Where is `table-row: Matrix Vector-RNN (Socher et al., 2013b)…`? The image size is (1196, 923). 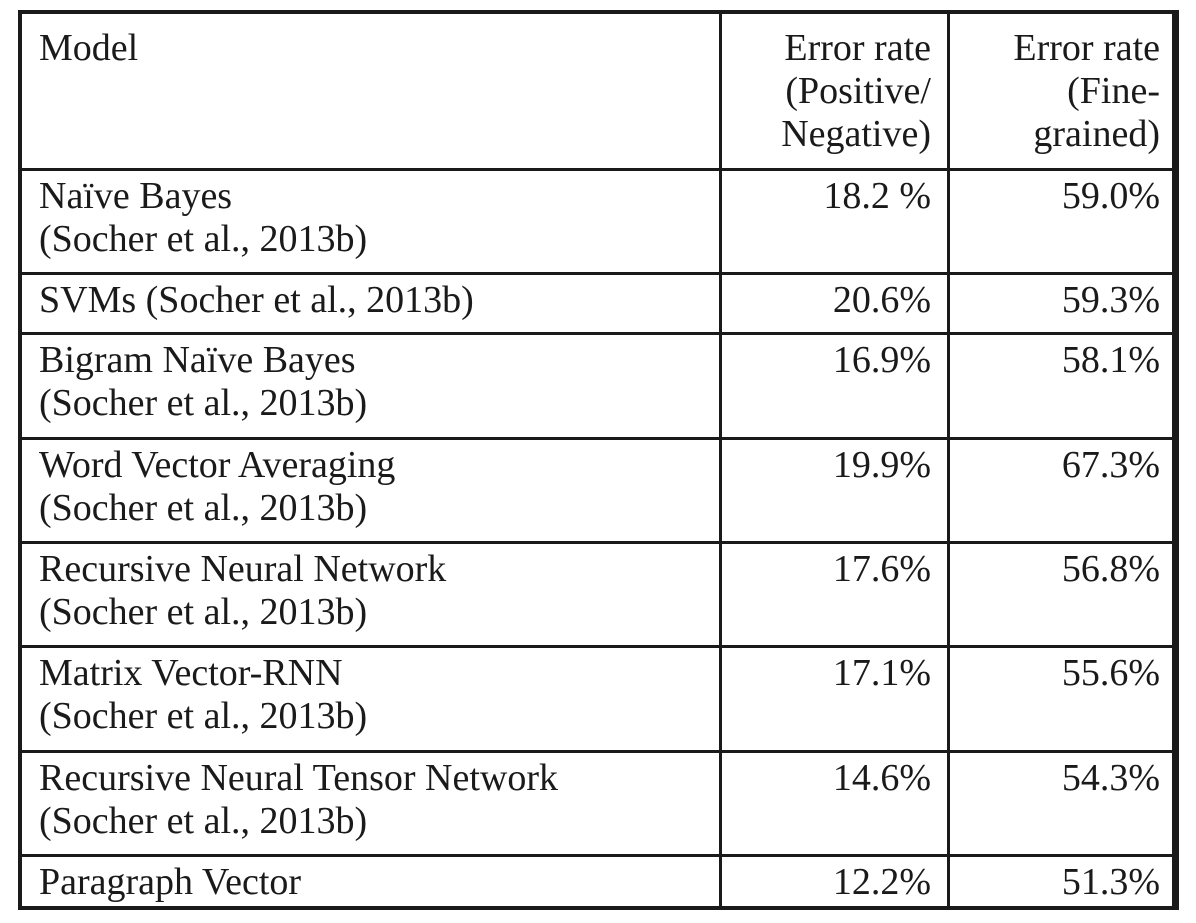
table-row: Matrix Vector-RNN (Socher et al., 2013b)… is located at coordinates (598, 699).